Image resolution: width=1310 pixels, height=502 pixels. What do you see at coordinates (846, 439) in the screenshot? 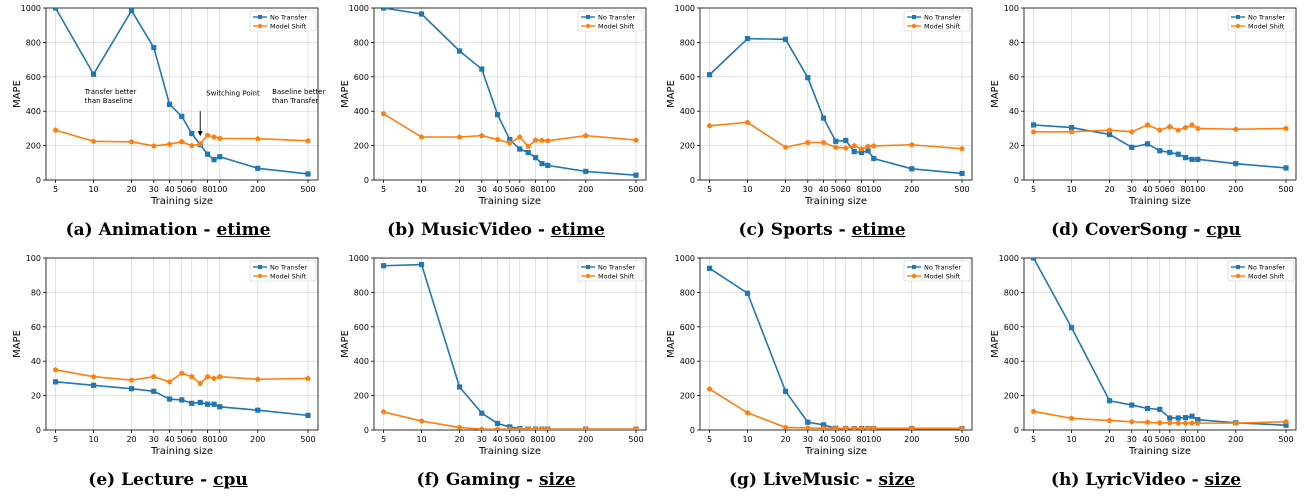
I see `x-tick-label: 60` at bounding box center [846, 439].